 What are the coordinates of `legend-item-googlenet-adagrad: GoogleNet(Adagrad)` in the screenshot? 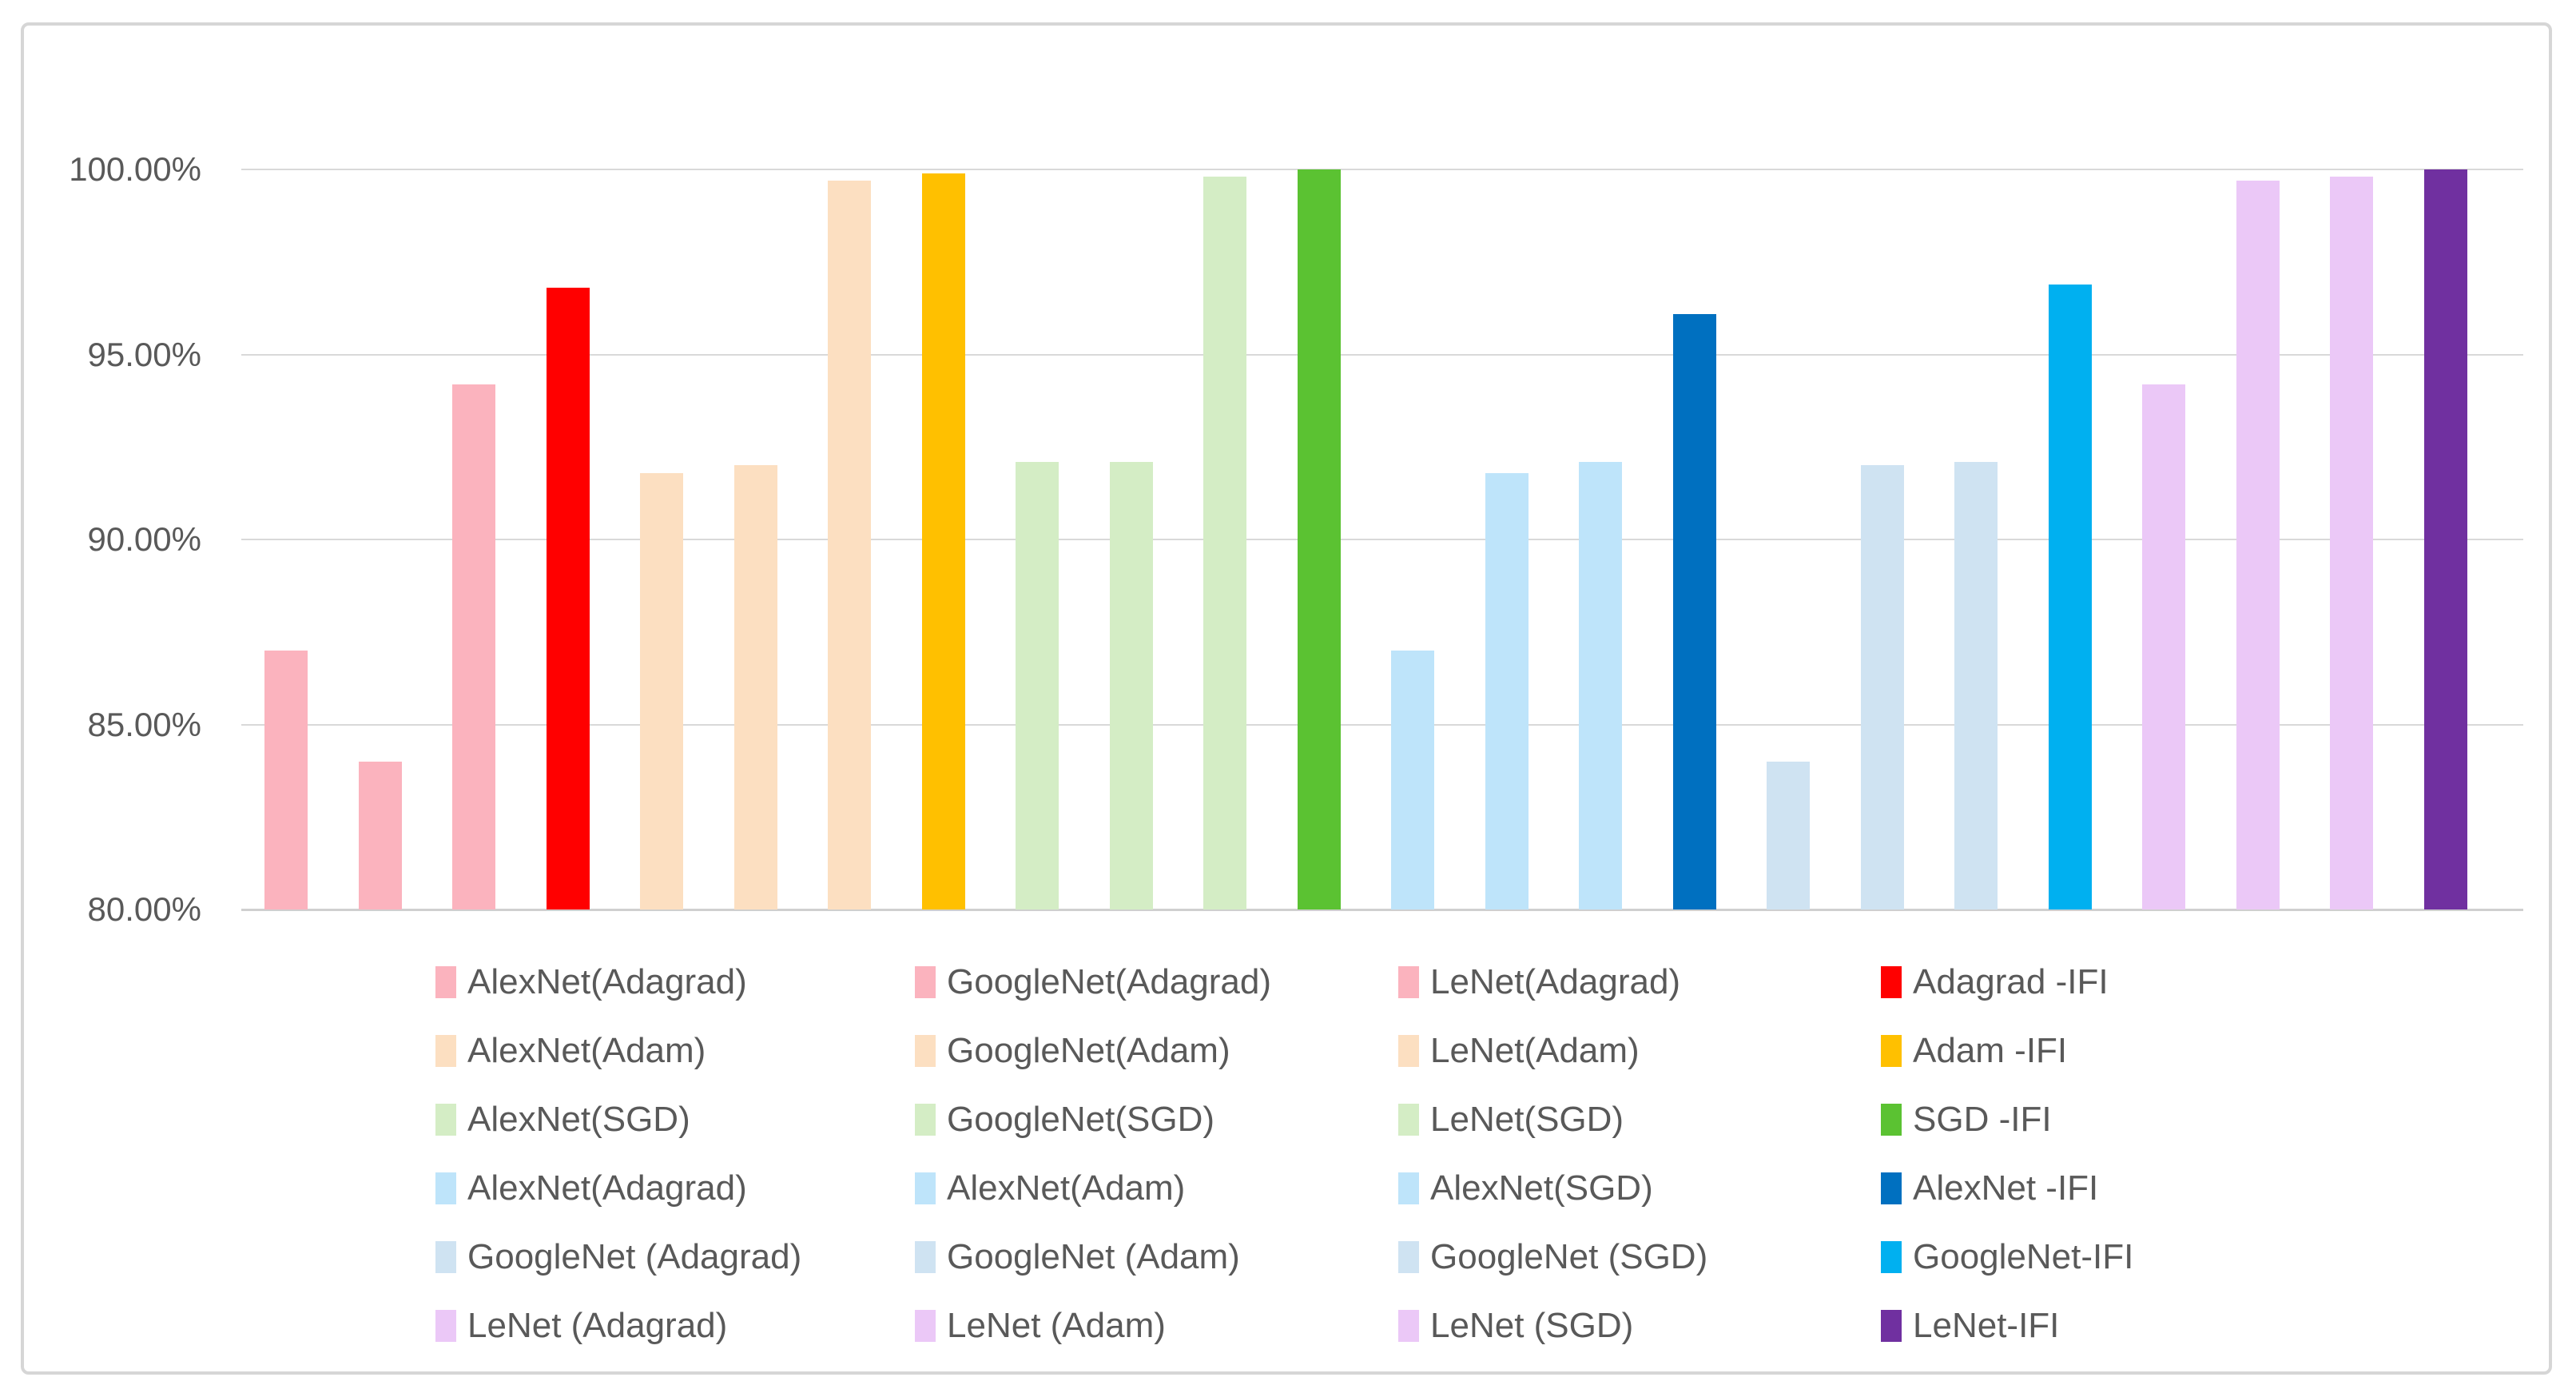 It's located at (1156, 982).